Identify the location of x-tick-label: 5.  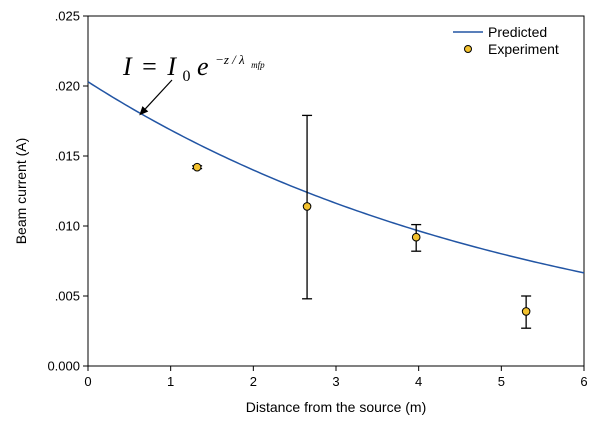
(501, 381).